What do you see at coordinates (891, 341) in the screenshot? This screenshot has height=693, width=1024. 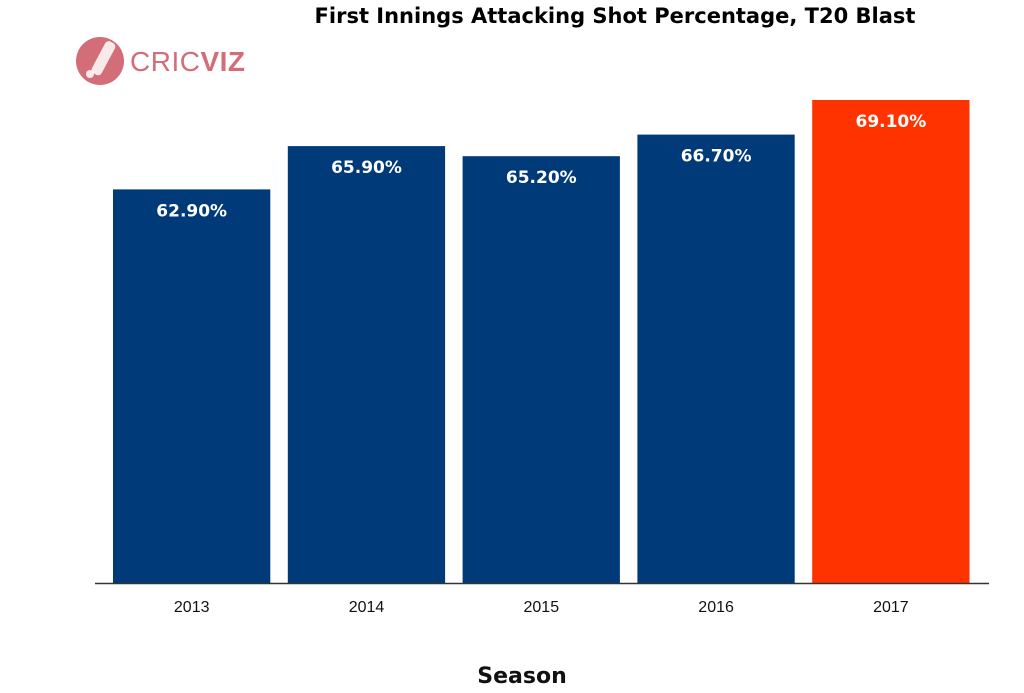 I see `bar-2017` at bounding box center [891, 341].